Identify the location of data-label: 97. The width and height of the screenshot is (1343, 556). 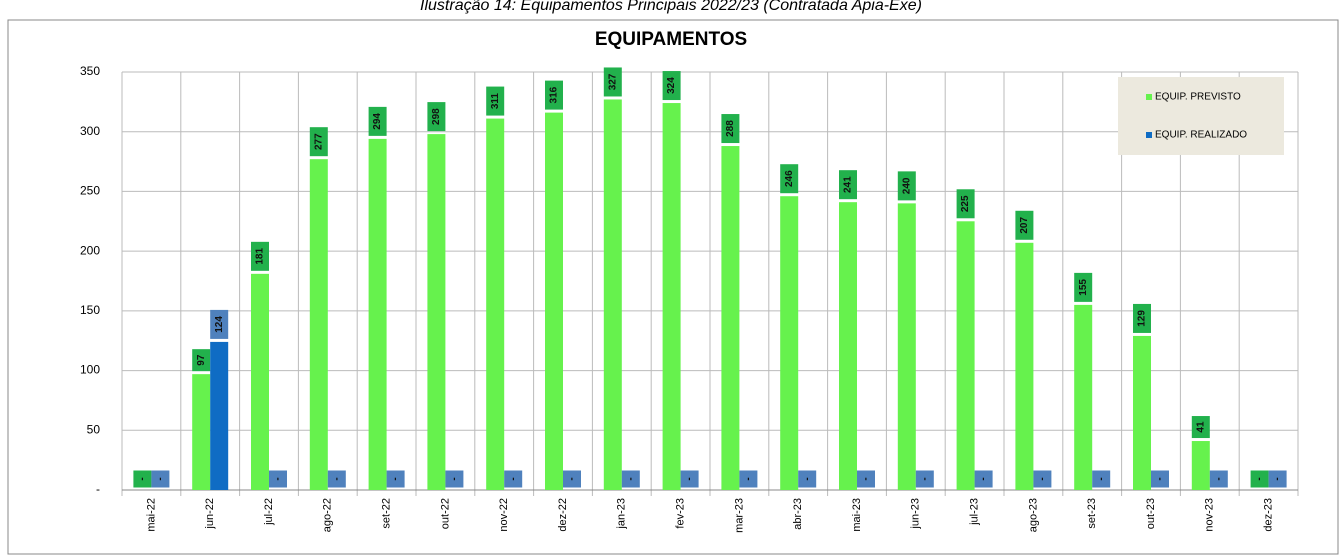
(201, 360).